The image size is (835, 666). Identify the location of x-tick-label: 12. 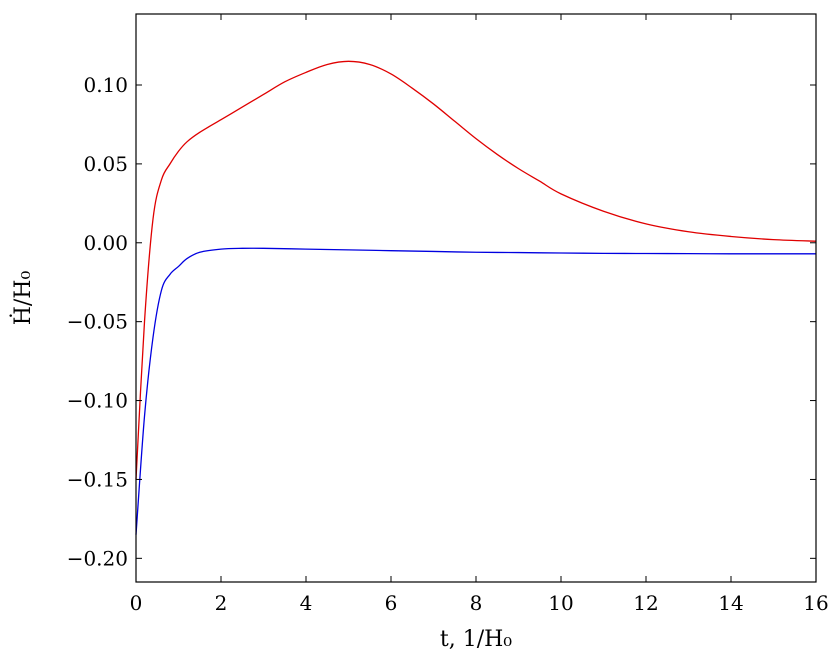
(645, 603).